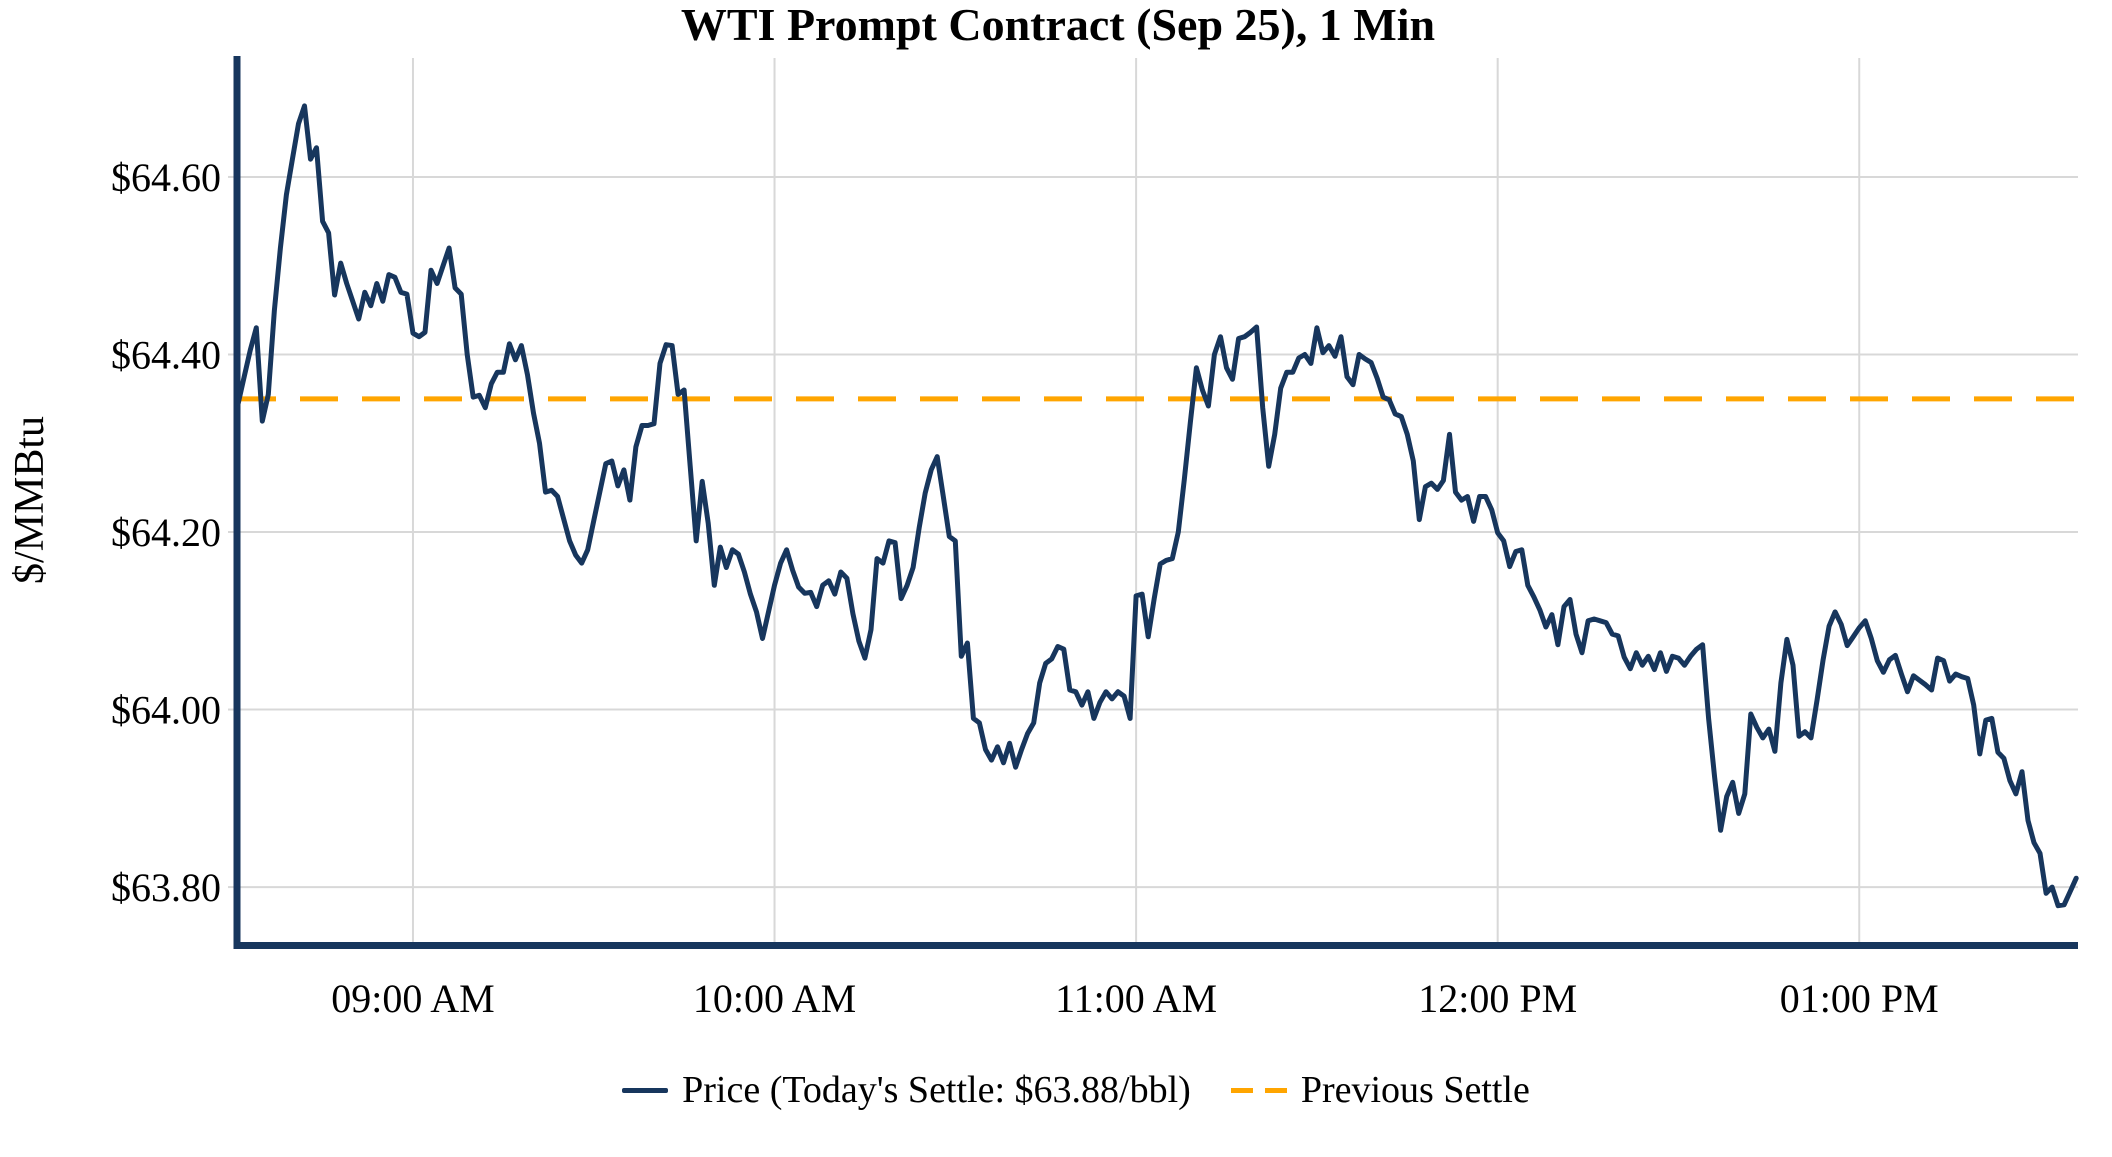  What do you see at coordinates (1258, 1090) in the screenshot?
I see `previous-settle-swatch` at bounding box center [1258, 1090].